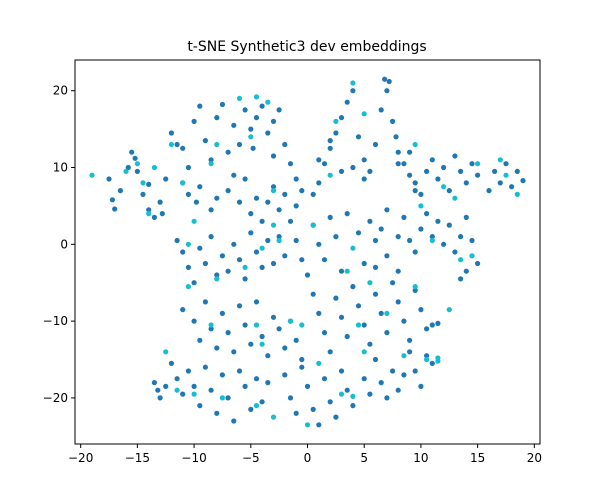 The image size is (600, 500). I want to click on x-tick-label-8: 20, so click(534, 458).